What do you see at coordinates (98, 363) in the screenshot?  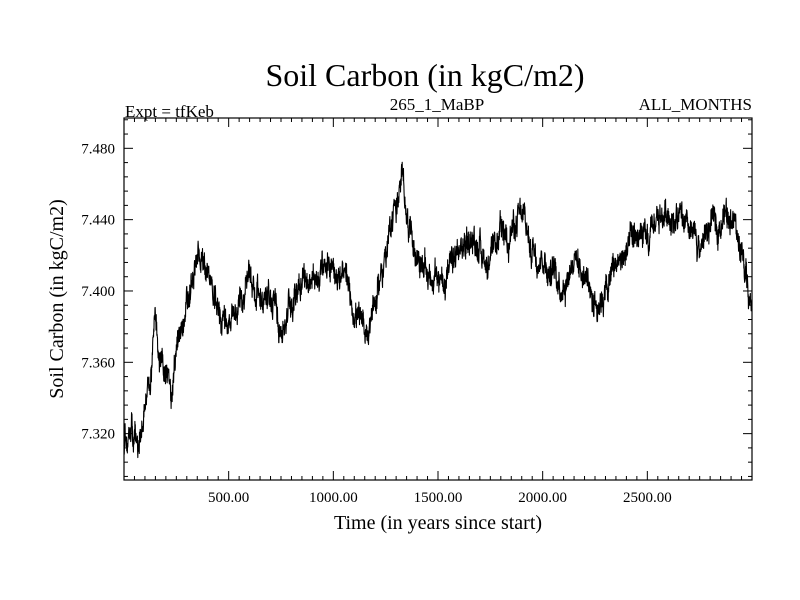 I see `y-tick-label: 7.360` at bounding box center [98, 363].